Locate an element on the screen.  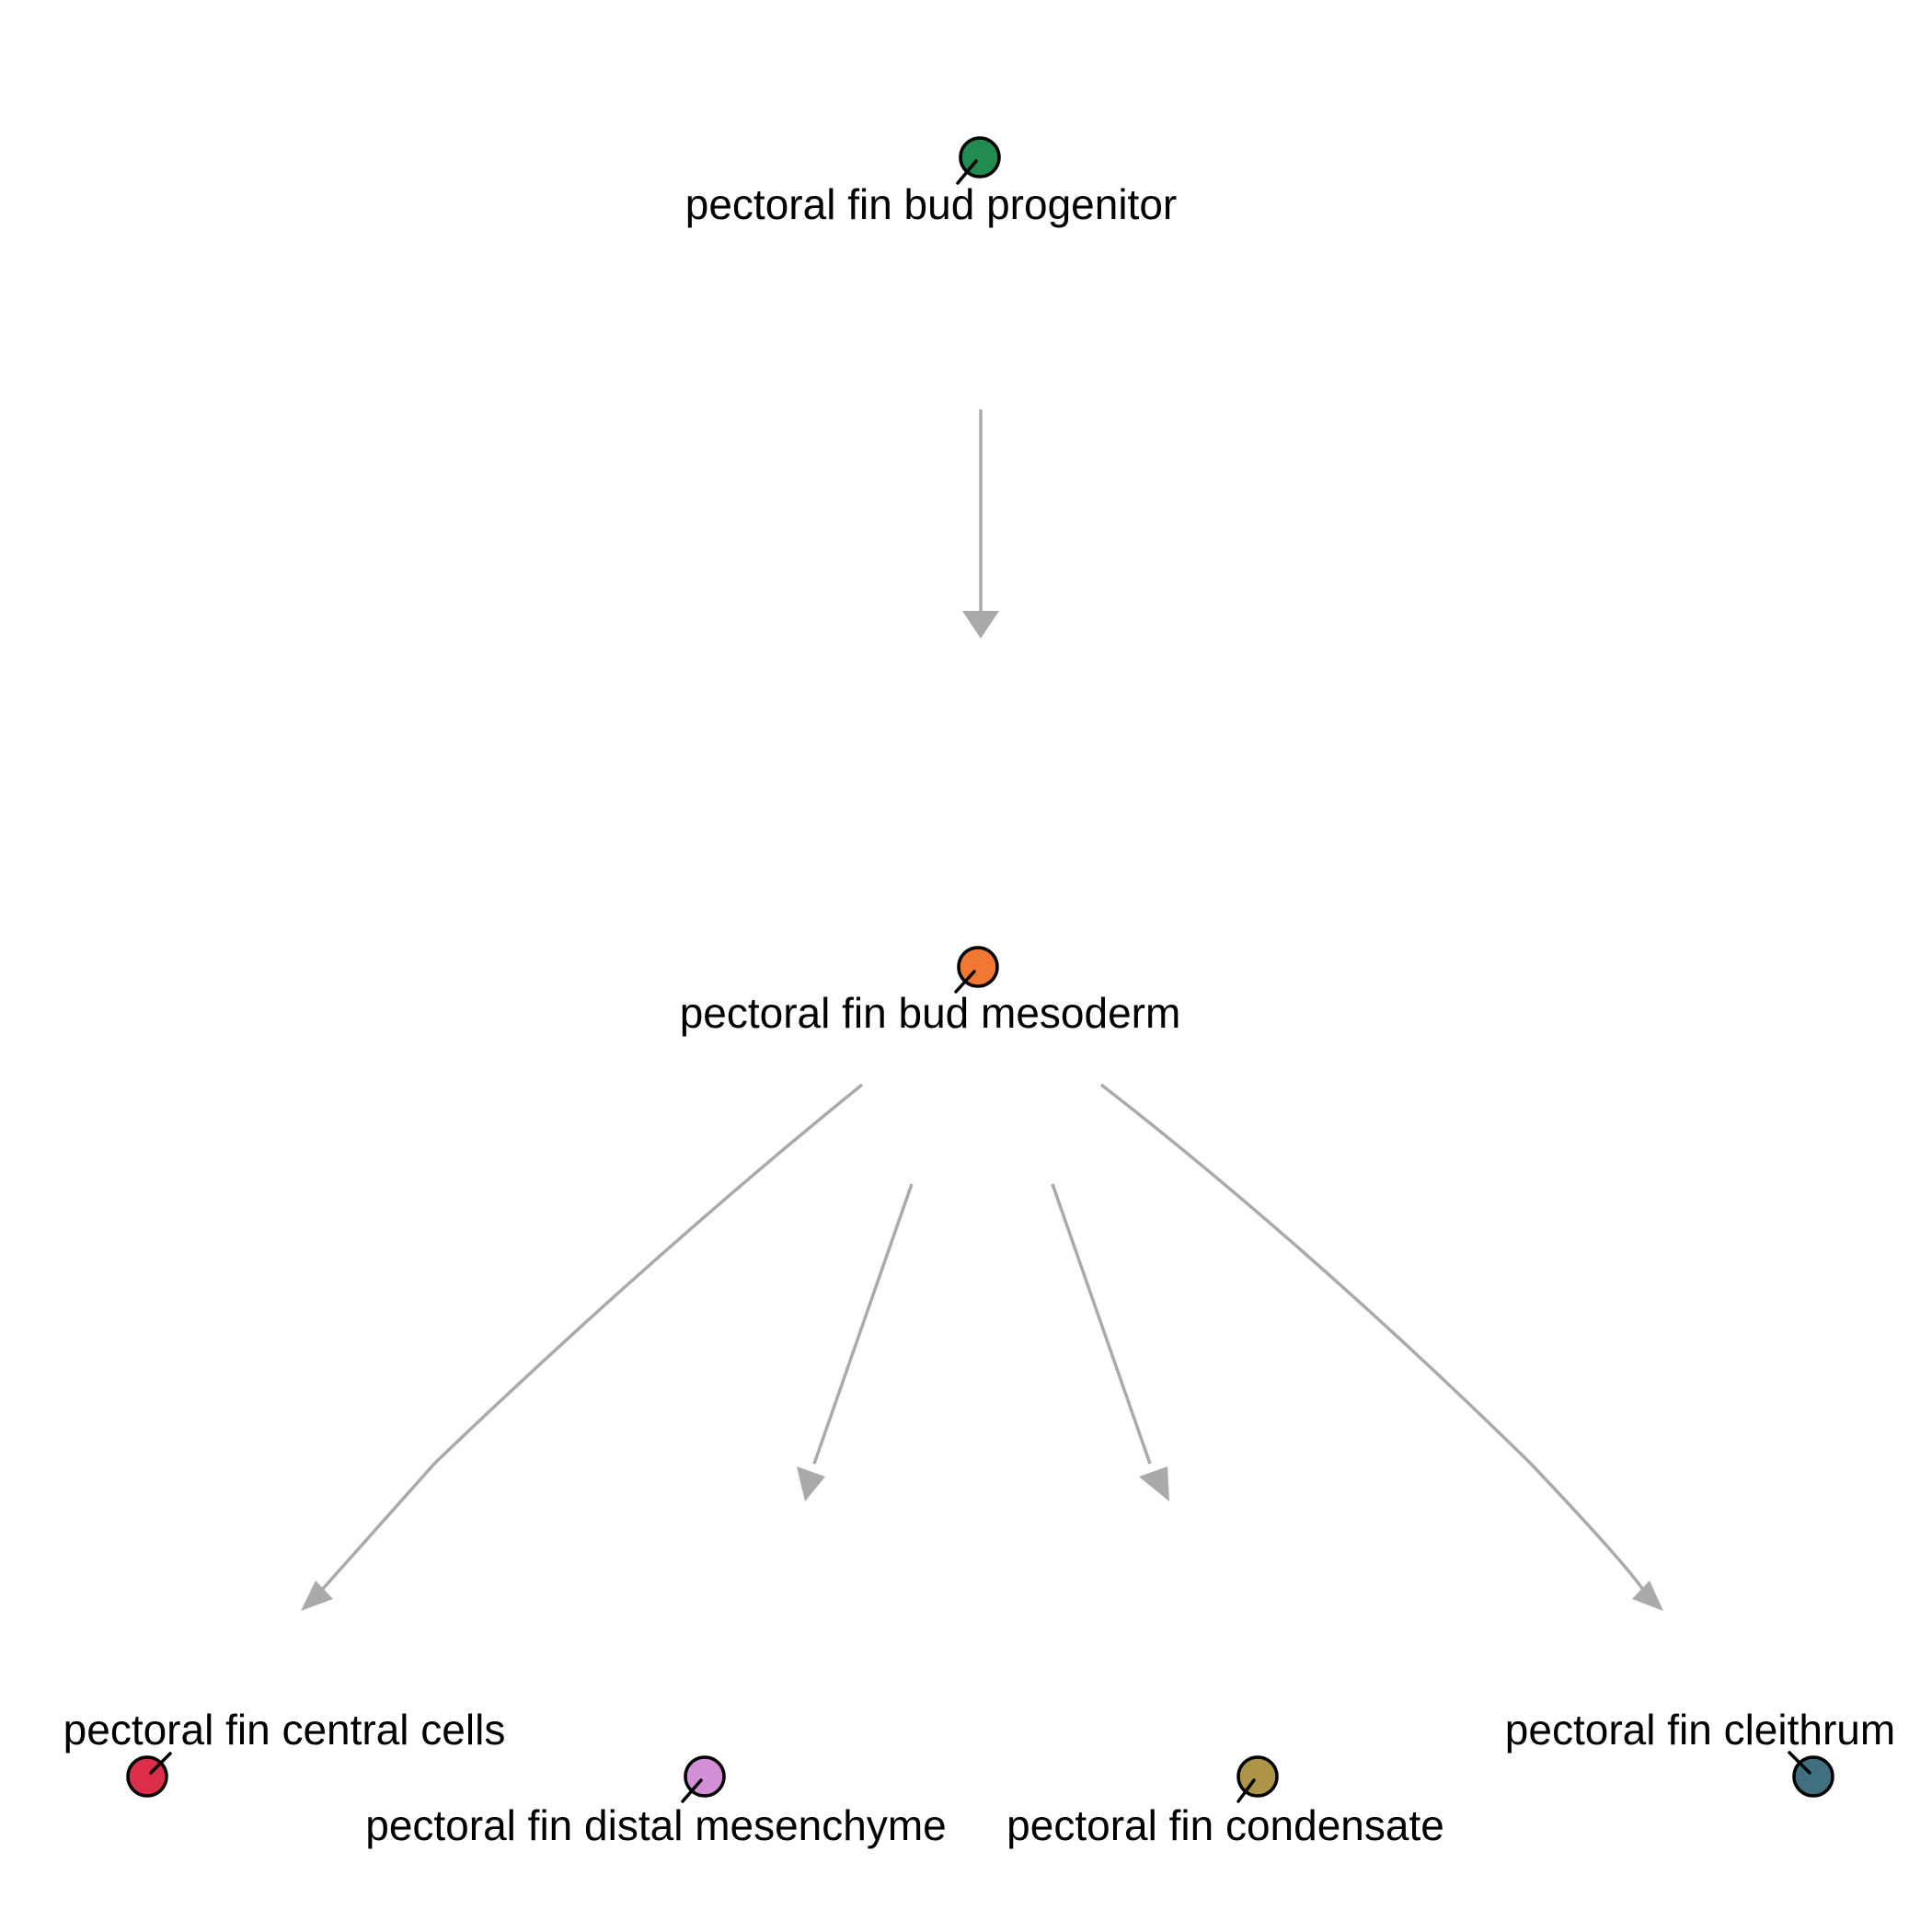
node-progenitor: pectoral fin bud progenitor is located at coordinates (931, 182).